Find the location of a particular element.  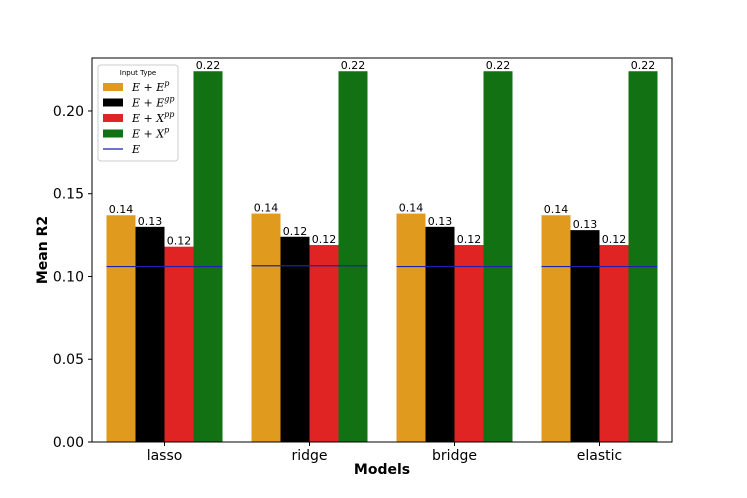

y-tick-label: 0.10 is located at coordinates (68, 277).